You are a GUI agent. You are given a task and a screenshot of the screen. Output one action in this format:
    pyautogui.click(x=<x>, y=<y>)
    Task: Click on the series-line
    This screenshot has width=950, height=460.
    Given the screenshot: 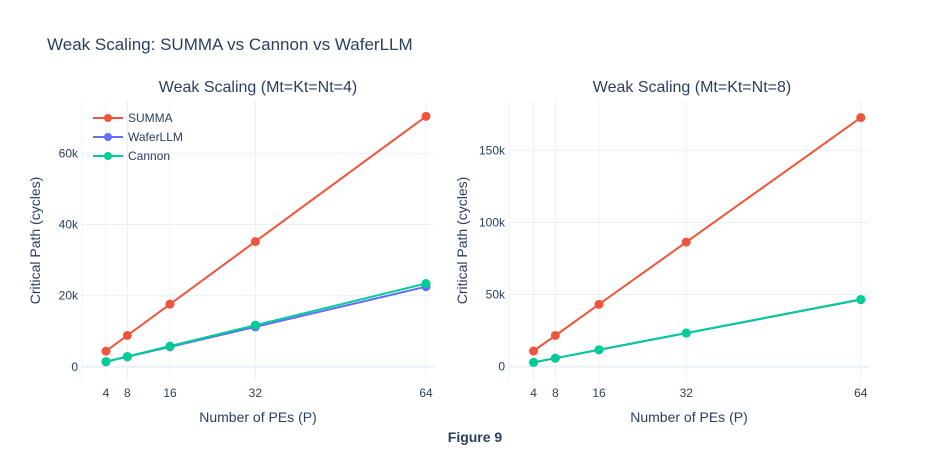 What is the action you would take?
    pyautogui.click(x=697, y=331)
    